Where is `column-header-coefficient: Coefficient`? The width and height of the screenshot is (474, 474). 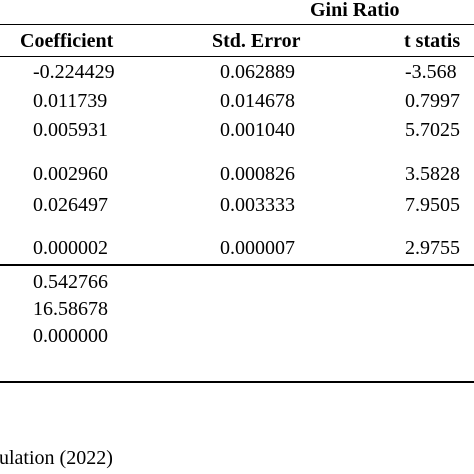
column-header-coefficient: Coefficient is located at coordinates (67, 41).